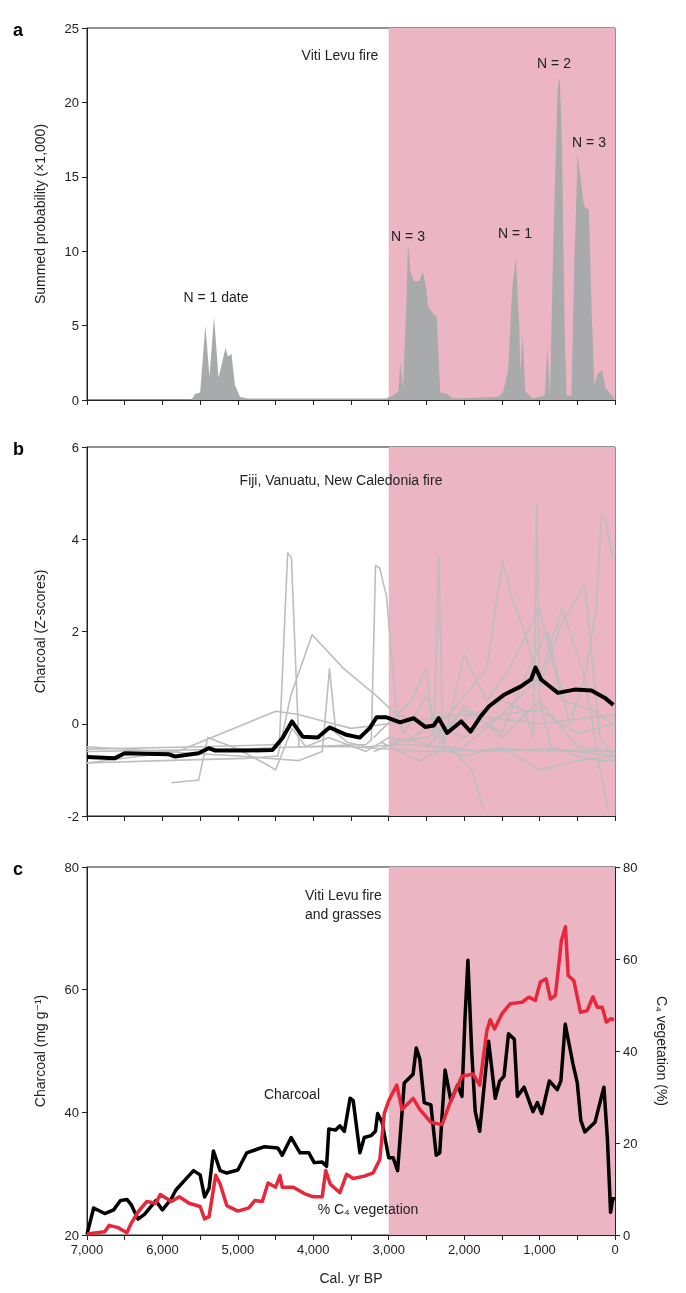  Describe the element at coordinates (75, 539) in the screenshot. I see `y-tick-label: 4` at that location.